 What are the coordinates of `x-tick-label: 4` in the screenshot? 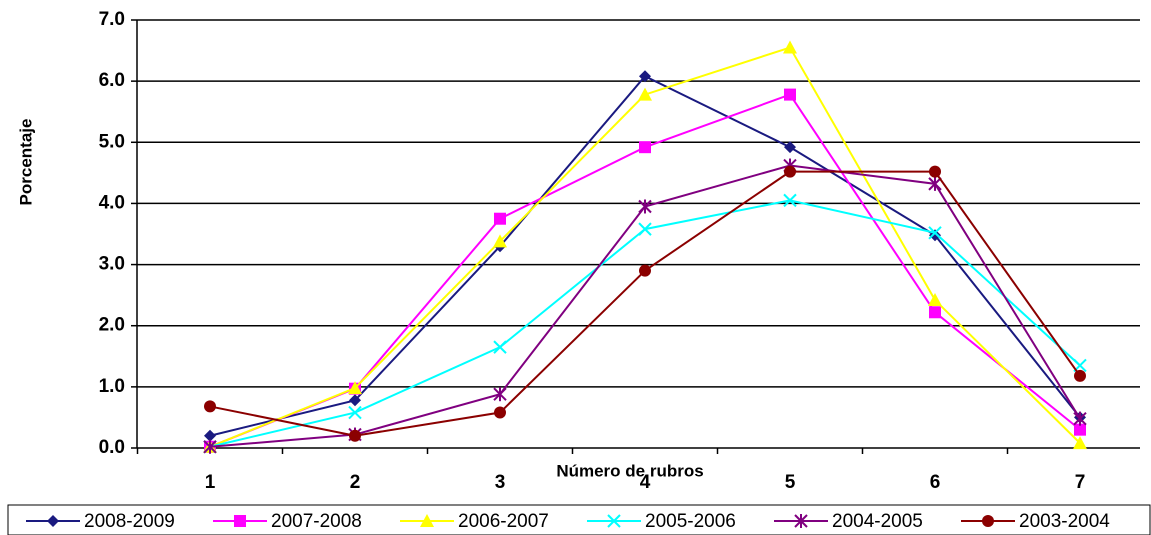 It's located at (645, 482).